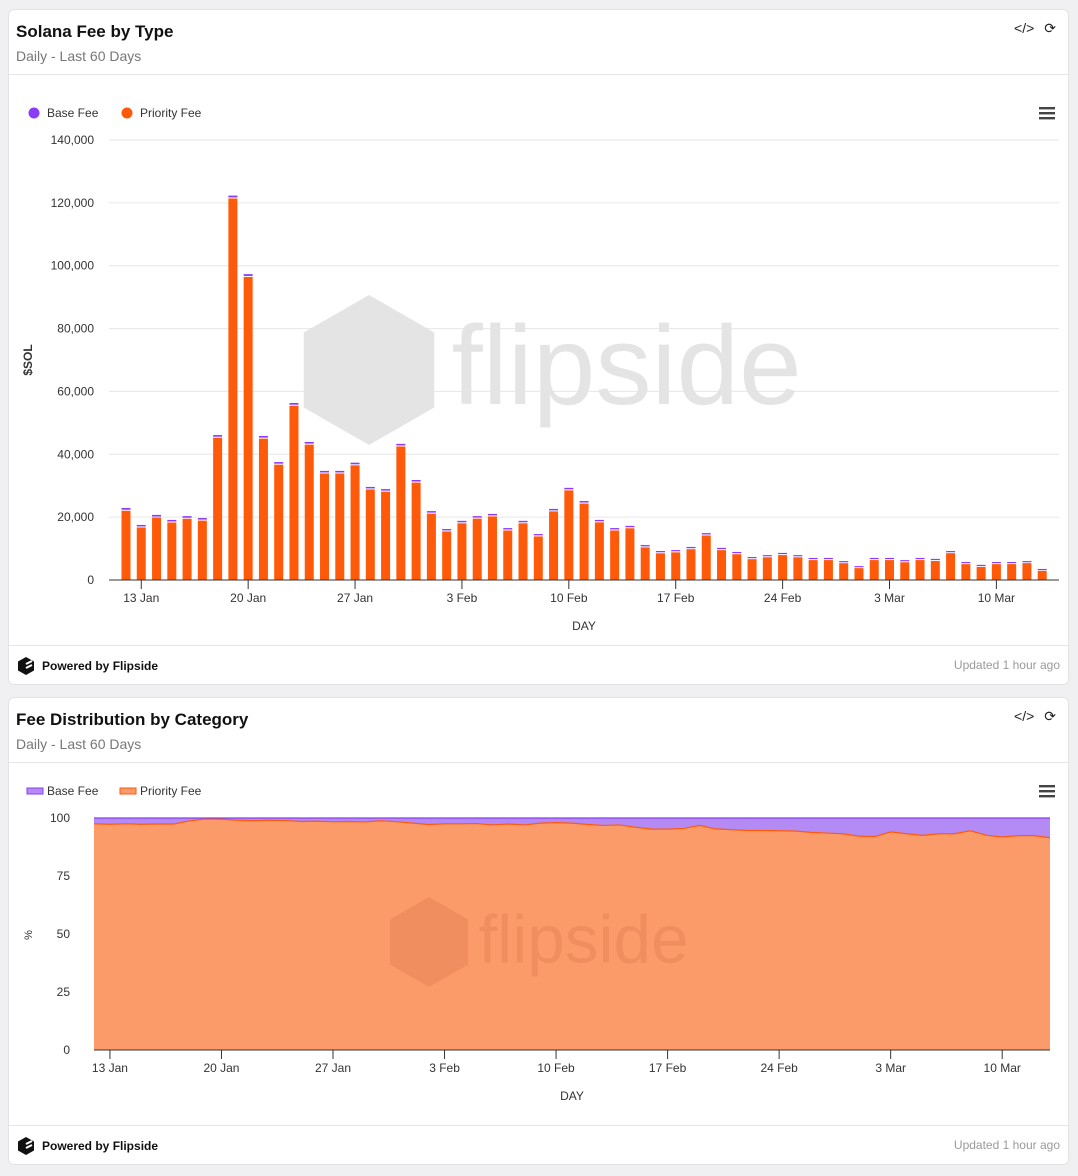 This screenshot has height=1176, width=1078. Describe the element at coordinates (64, 992) in the screenshot. I see `y-tick-label: 25` at that location.